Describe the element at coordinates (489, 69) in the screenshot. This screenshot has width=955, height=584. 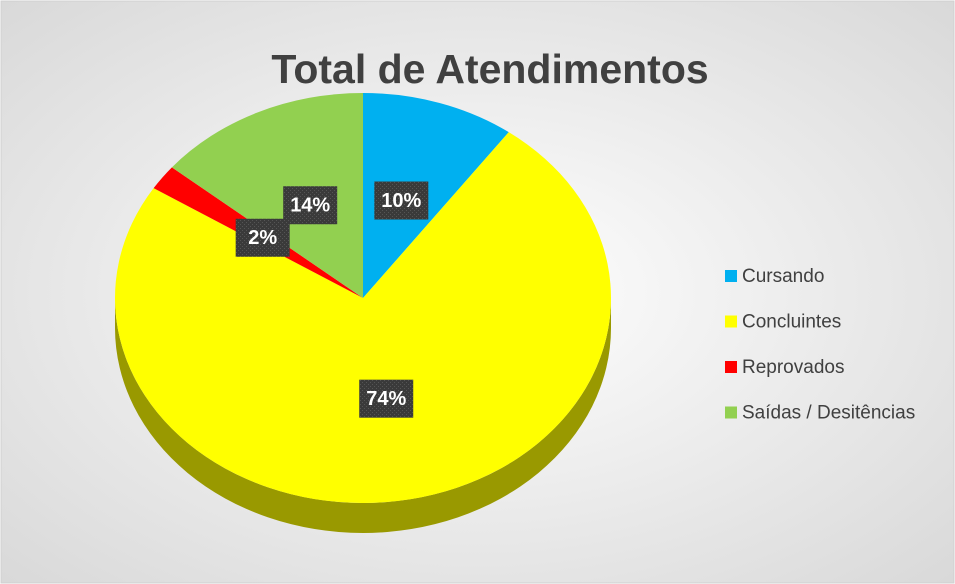
I see `chart-title: Total de Atendimentos` at that location.